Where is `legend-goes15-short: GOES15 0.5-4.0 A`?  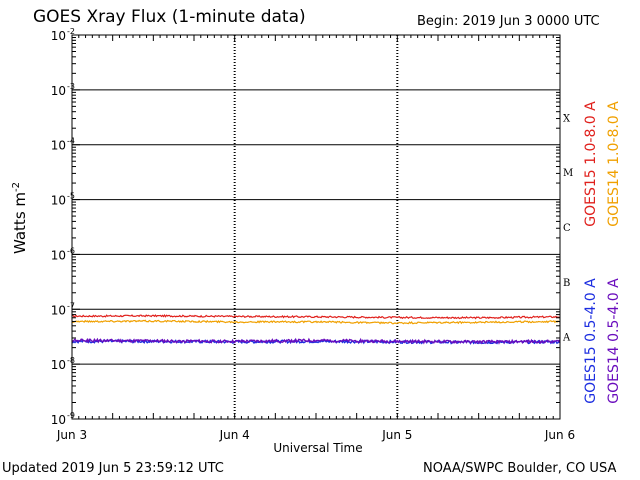
legend-goes15-short: GOES15 0.5-4.0 A is located at coordinates (591, 341).